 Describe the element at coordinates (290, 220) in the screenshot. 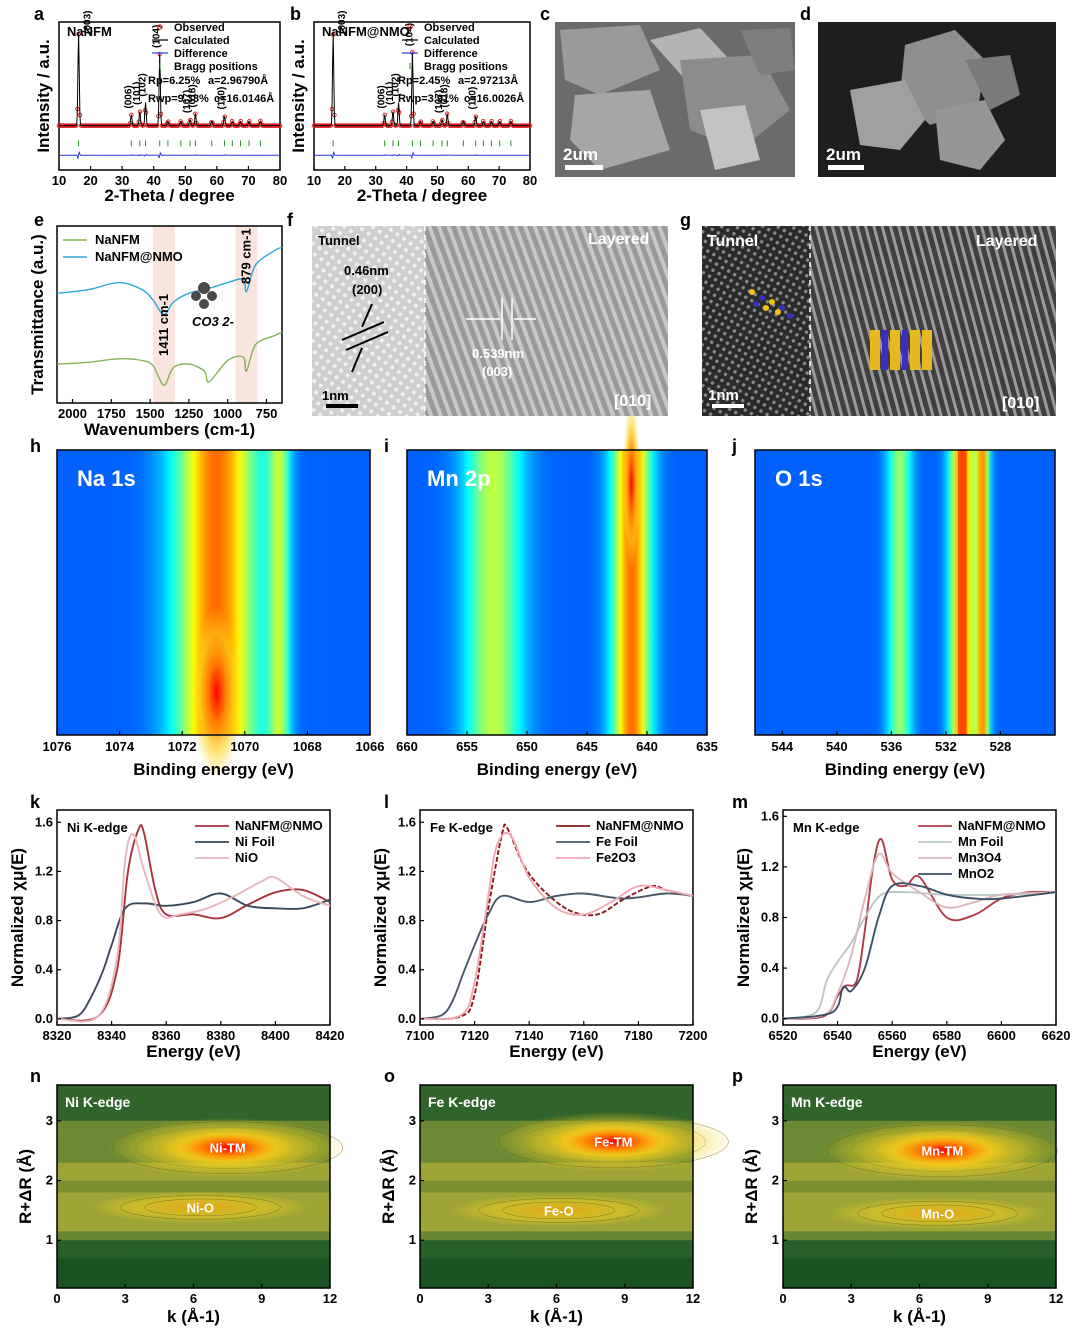

I see `panel-label-f: f` at that location.